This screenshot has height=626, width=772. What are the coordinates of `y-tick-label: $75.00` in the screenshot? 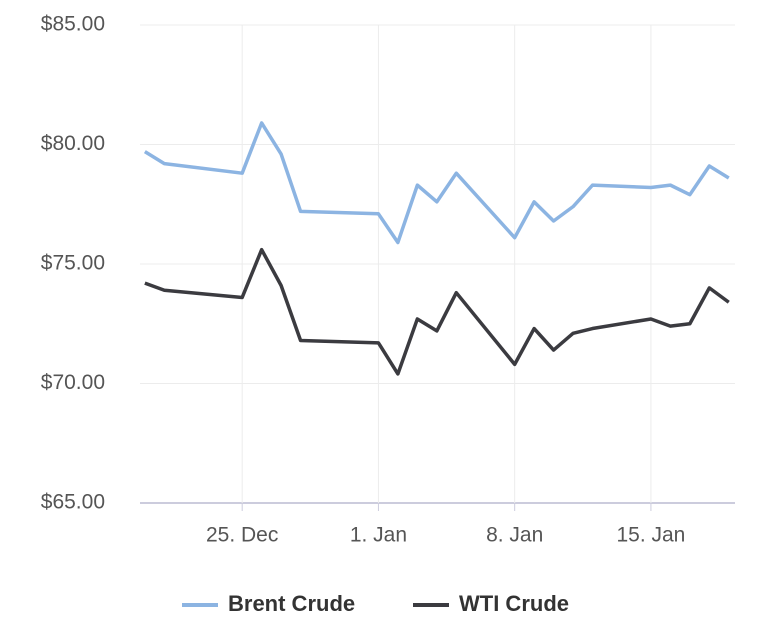 It's located at (73, 263).